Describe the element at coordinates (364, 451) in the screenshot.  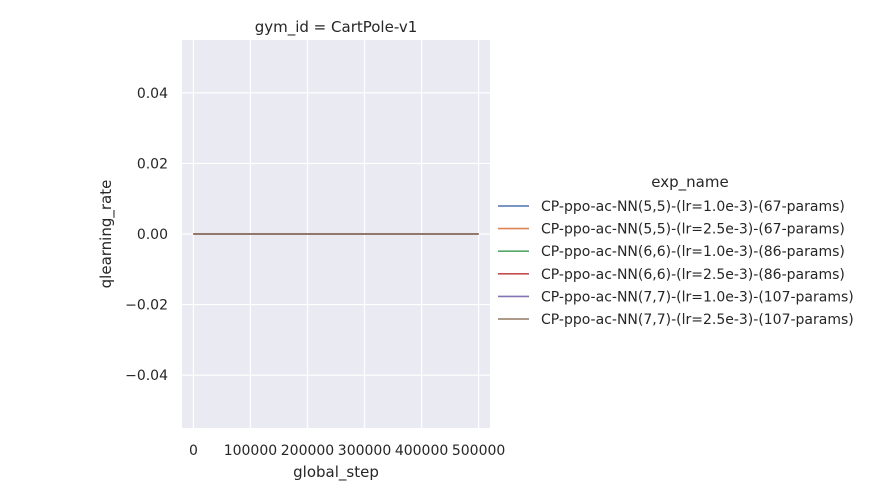
I see `x-tick-label: 300000` at that location.